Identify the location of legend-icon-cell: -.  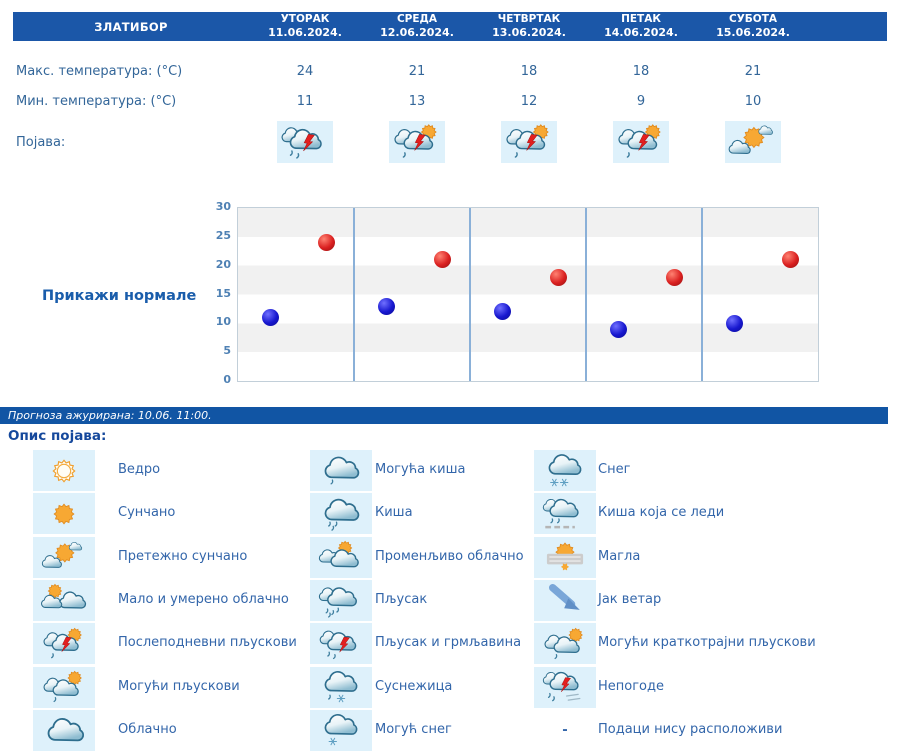
(565, 730).